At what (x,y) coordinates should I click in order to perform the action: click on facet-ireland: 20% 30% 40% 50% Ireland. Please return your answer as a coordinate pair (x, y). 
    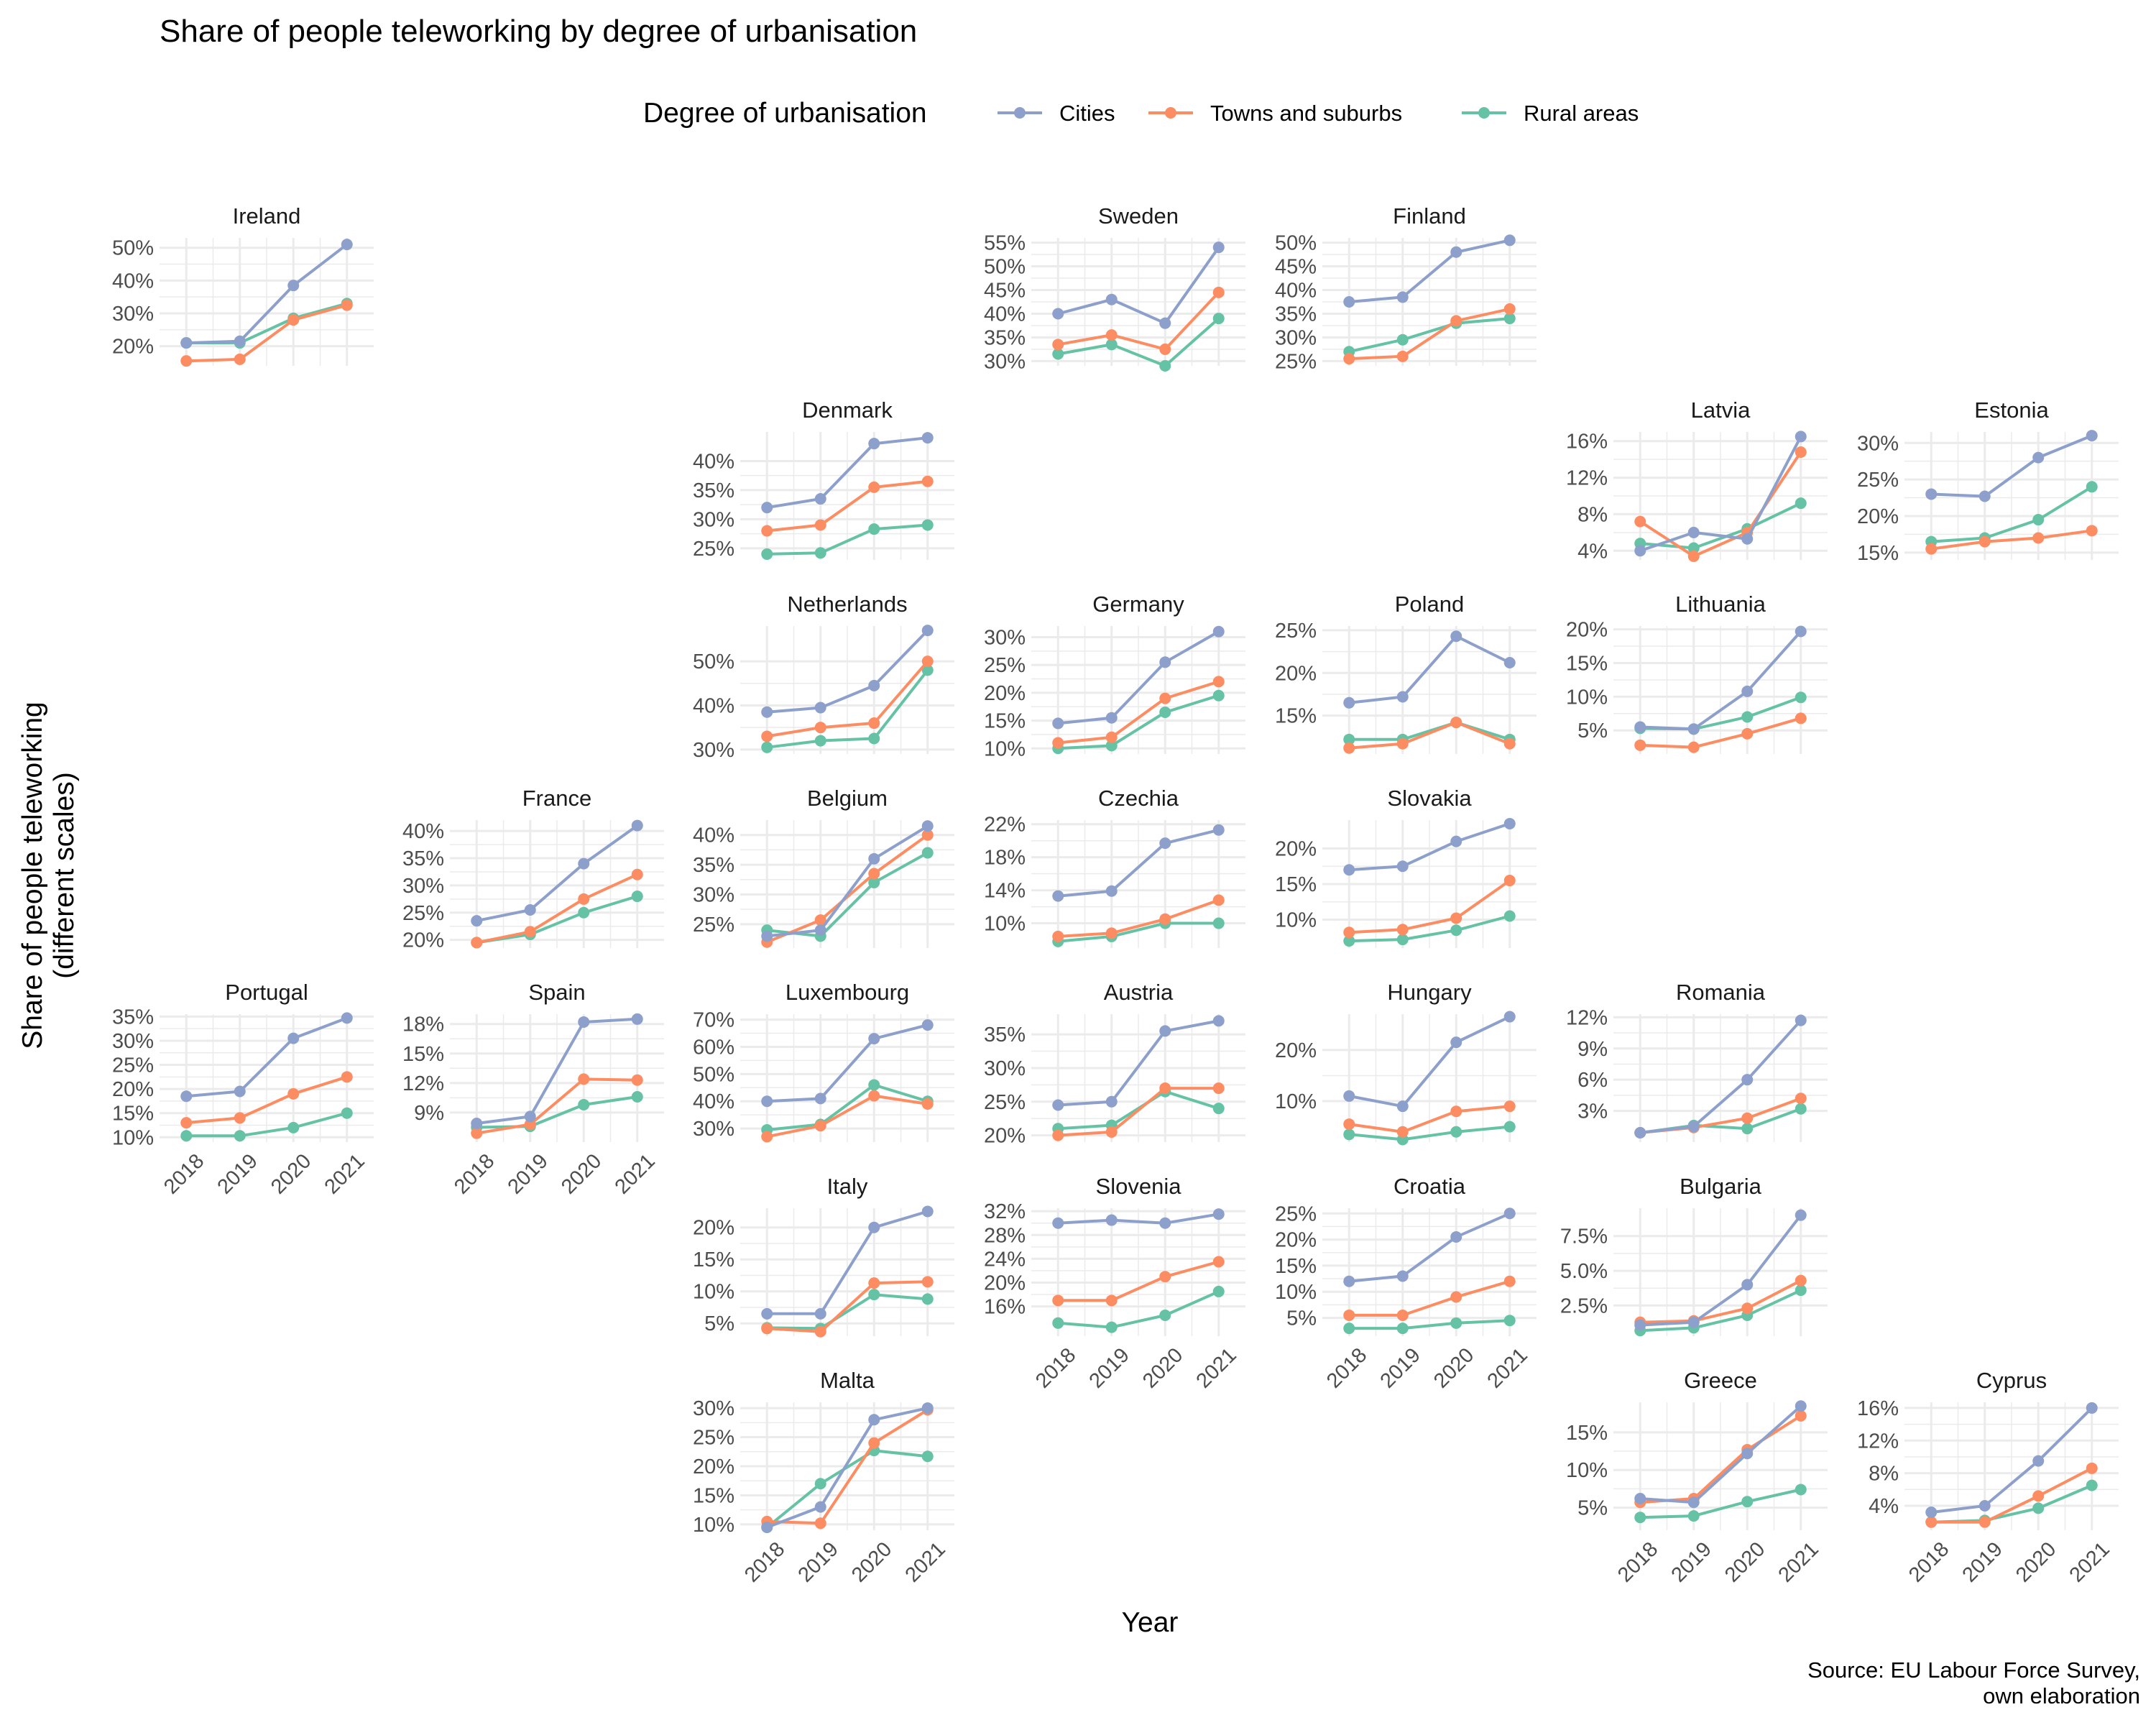
    Looking at the image, I should click on (243, 285).